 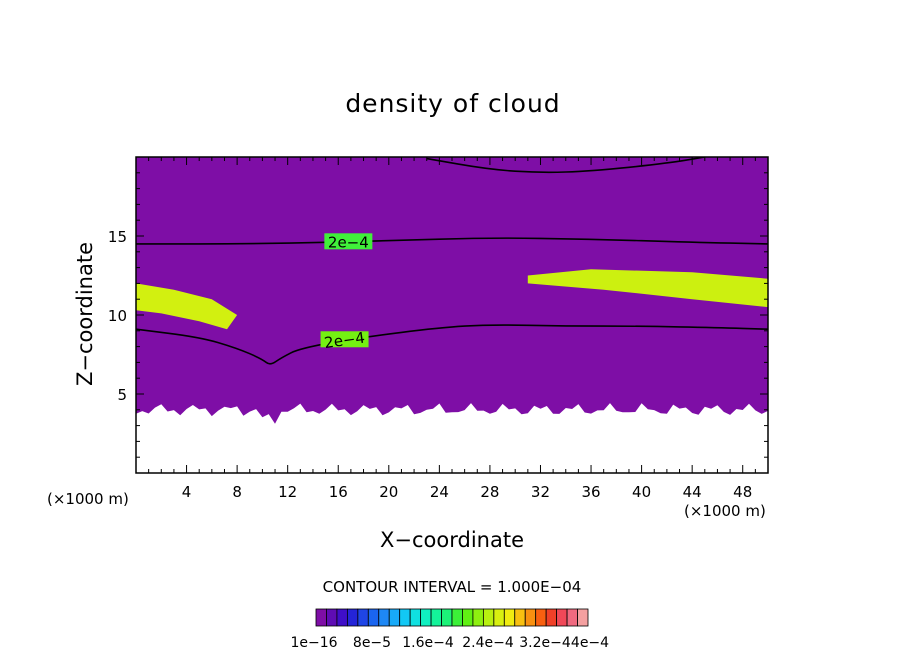 I want to click on colorbar-label: 1.6e−4, so click(x=428, y=643).